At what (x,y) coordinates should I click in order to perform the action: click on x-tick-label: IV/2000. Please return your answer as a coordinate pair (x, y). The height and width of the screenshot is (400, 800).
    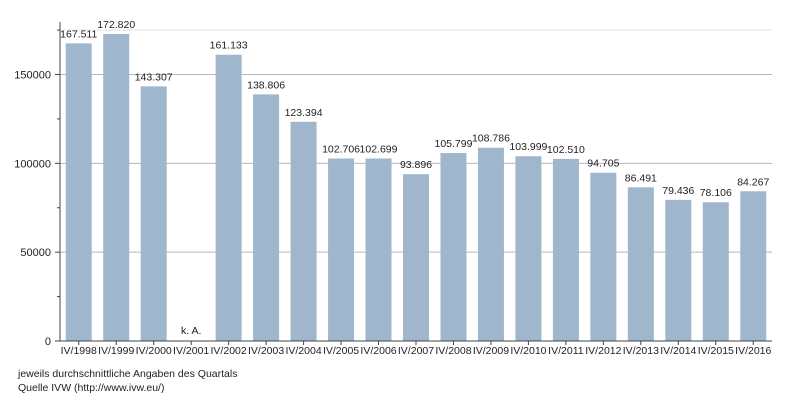
    Looking at the image, I should click on (154, 351).